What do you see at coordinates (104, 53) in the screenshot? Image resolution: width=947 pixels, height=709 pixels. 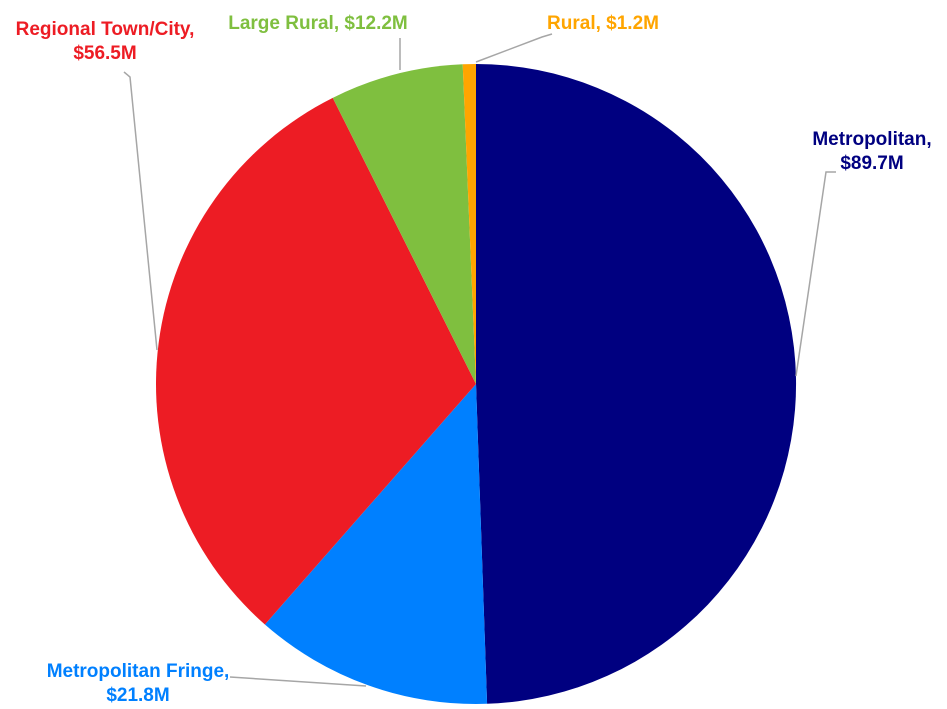 I see `data-label-line: $56.5M` at bounding box center [104, 53].